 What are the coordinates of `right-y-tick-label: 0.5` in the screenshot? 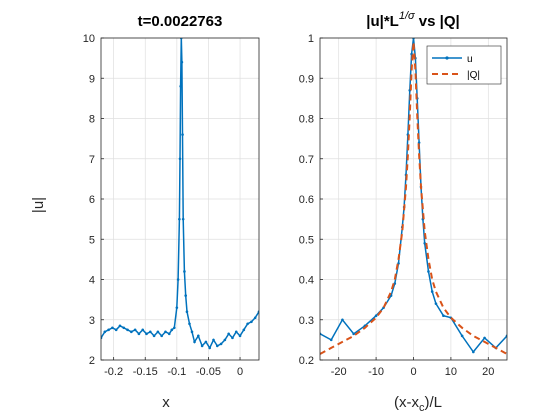 It's located at (306, 240).